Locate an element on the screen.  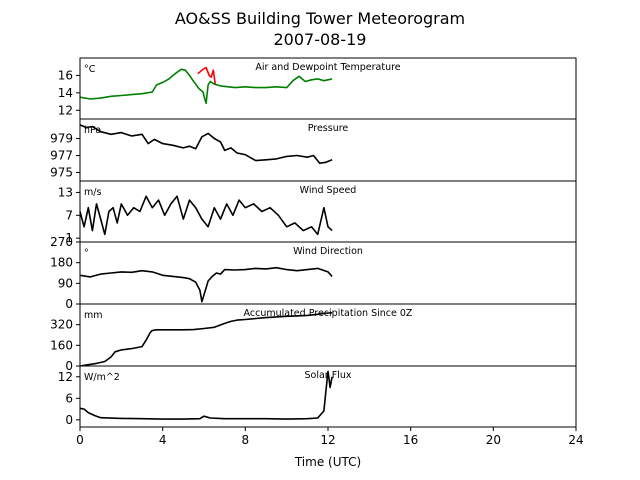
y-tick-label-precip: 0 is located at coordinates (69, 366).